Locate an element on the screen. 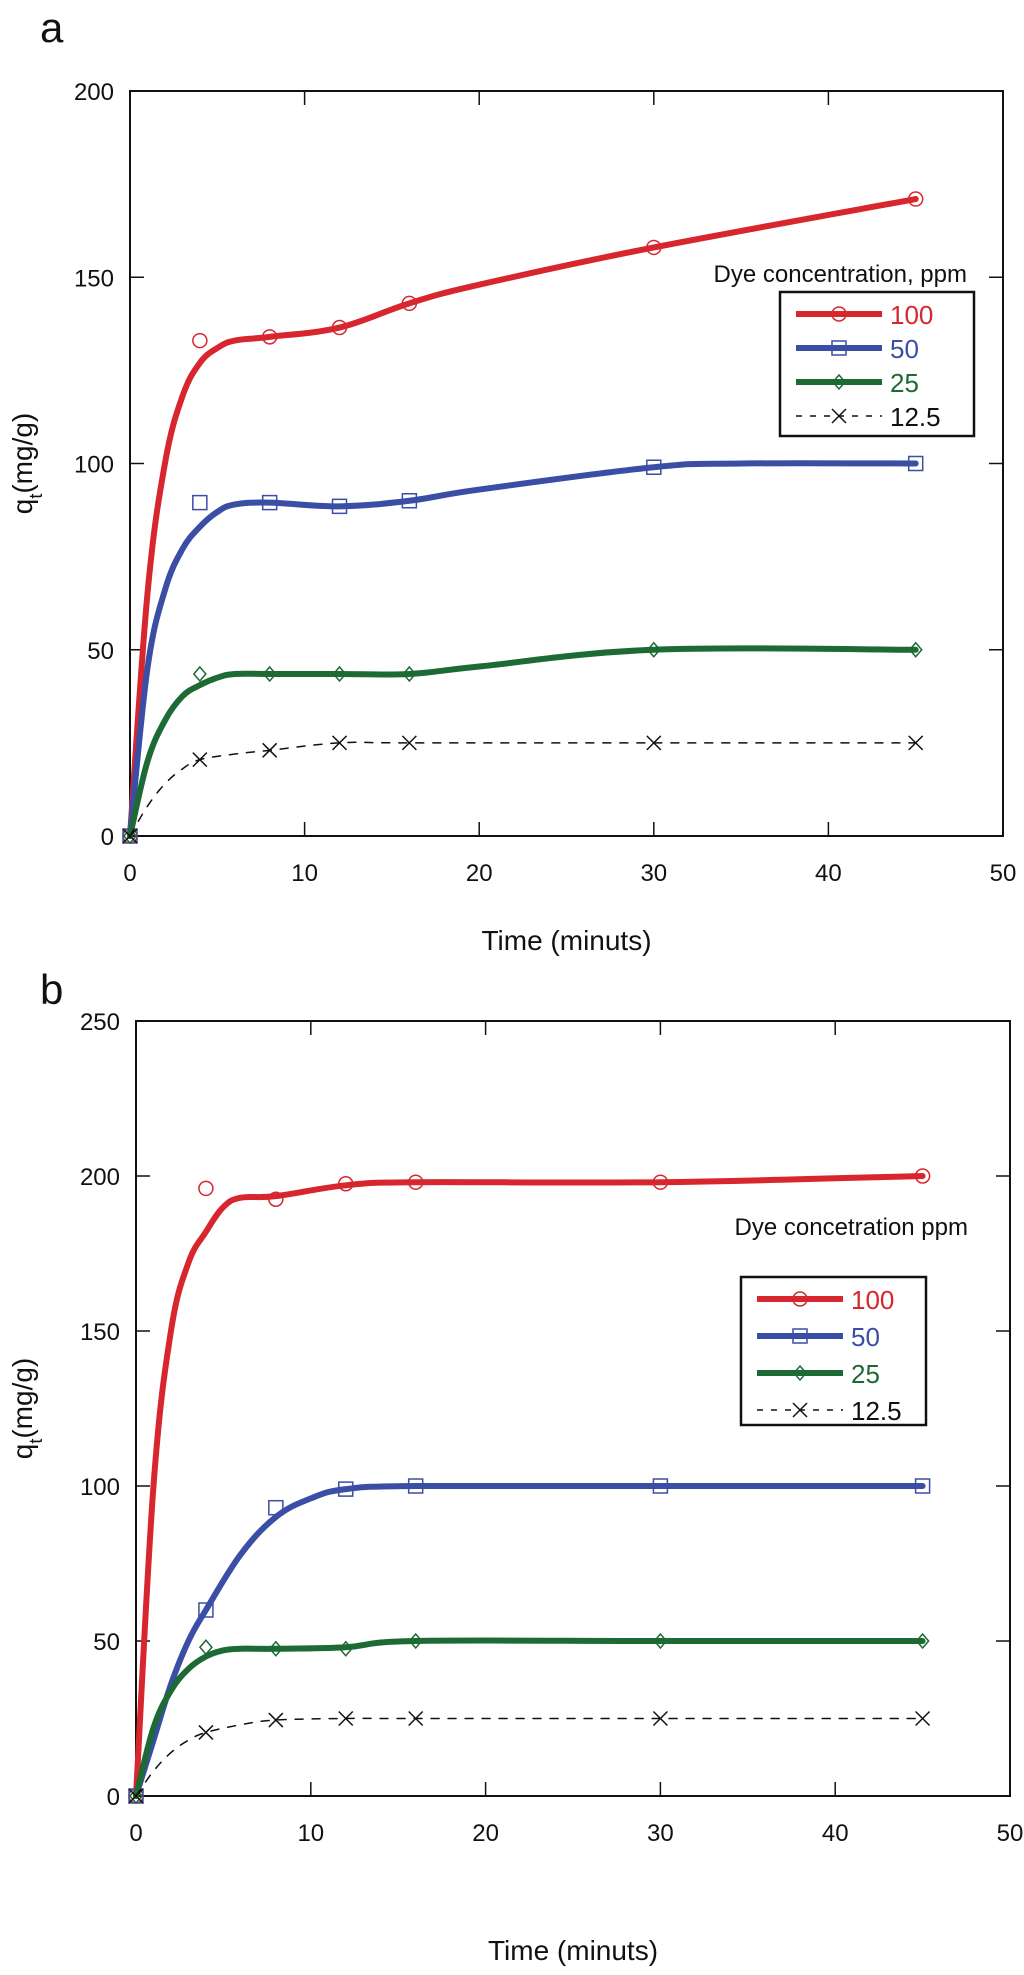 This screenshot has height=1975, width=1024. legend-title: Dye concentration, ppm is located at coordinates (840, 274).